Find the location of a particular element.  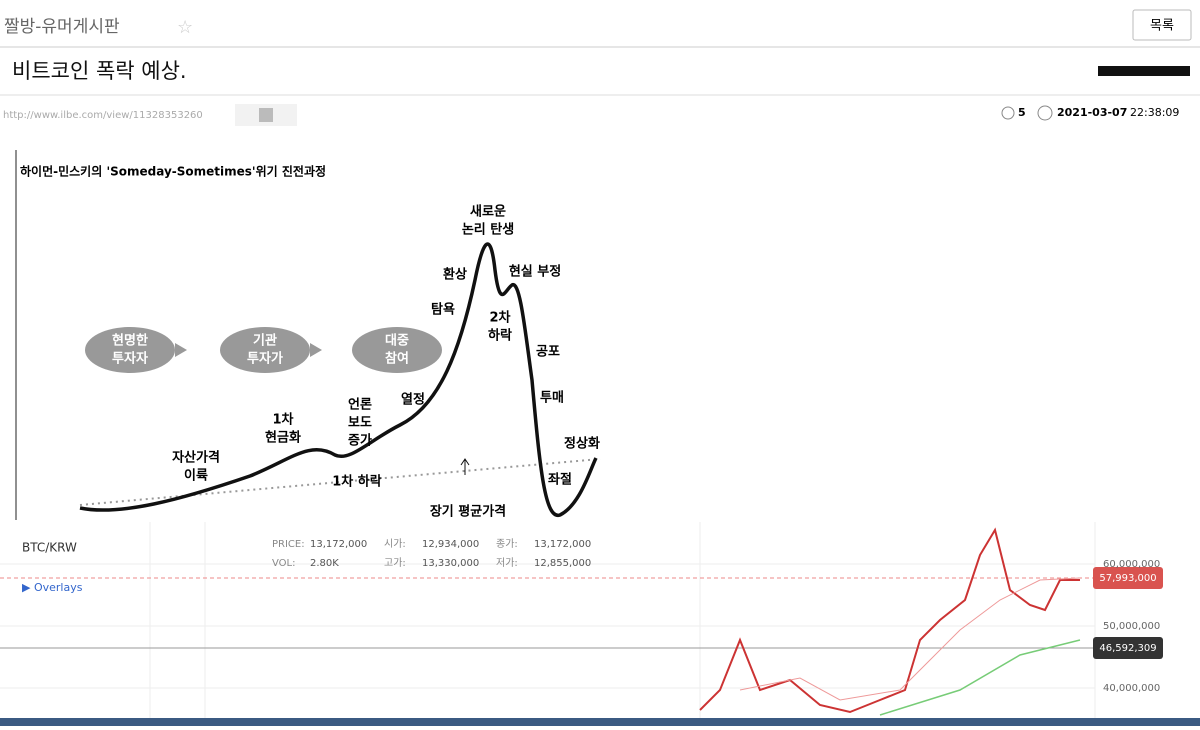

stage-label: 참여 is located at coordinates (397, 359).